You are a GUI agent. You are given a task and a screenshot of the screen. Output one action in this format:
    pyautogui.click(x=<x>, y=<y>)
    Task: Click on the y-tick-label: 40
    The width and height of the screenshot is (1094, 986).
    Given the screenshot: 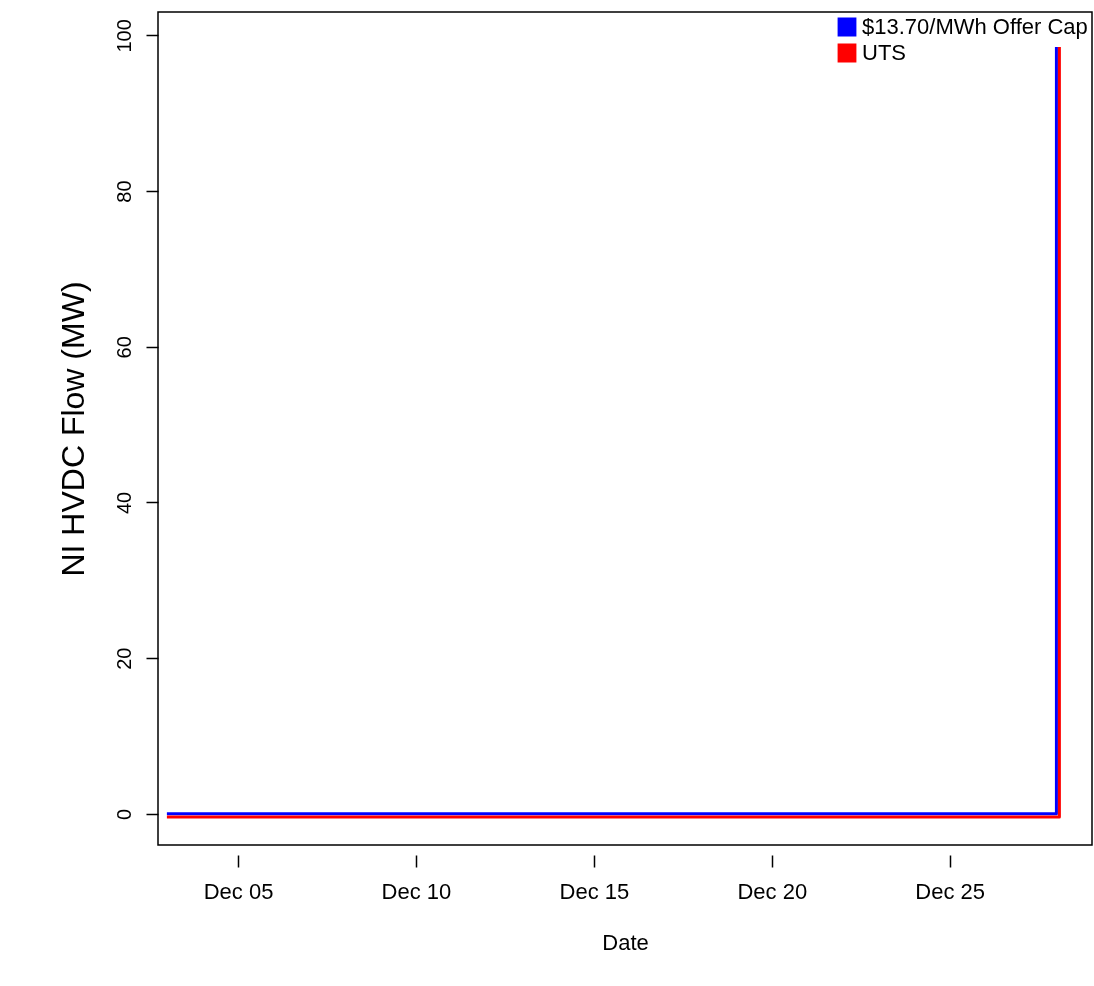 What is the action you would take?
    pyautogui.click(x=123, y=503)
    